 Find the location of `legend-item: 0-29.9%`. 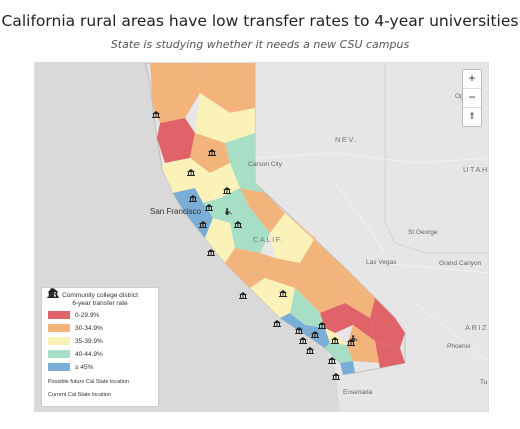

legend-item: 0-29.9% is located at coordinates (100, 315).